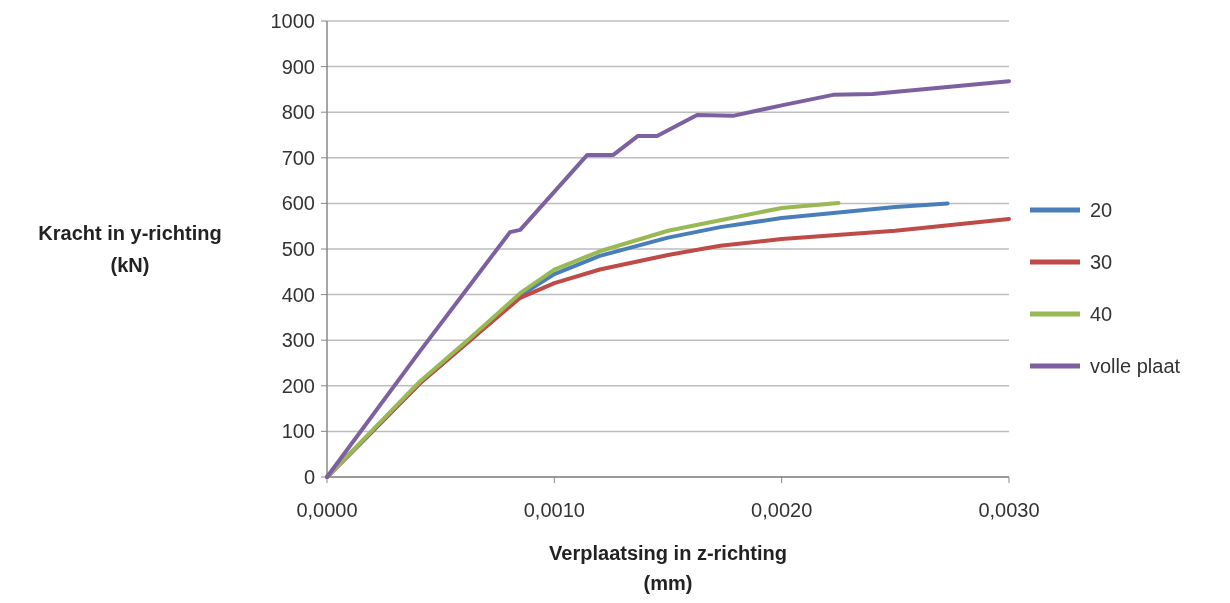 This screenshot has height=603, width=1230. I want to click on x-tick-label: 0,0030, so click(1009, 510).